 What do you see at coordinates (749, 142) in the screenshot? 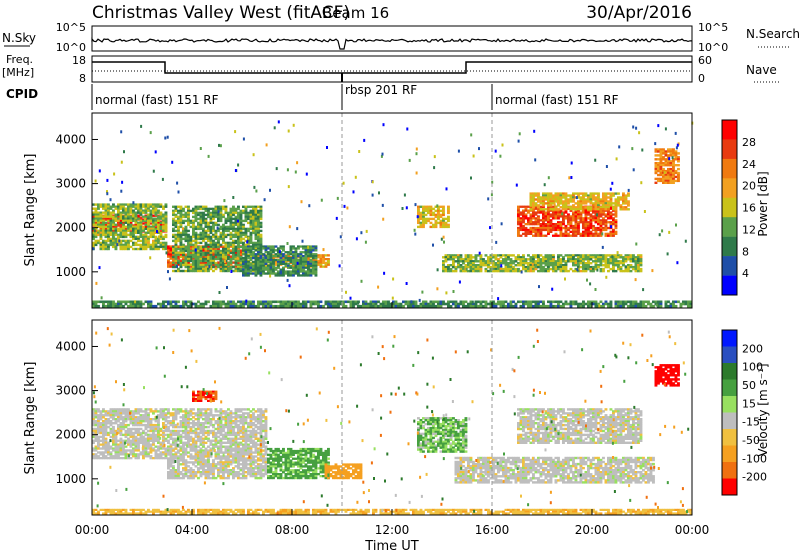
I see `colorbar-tick: 28` at bounding box center [749, 142].